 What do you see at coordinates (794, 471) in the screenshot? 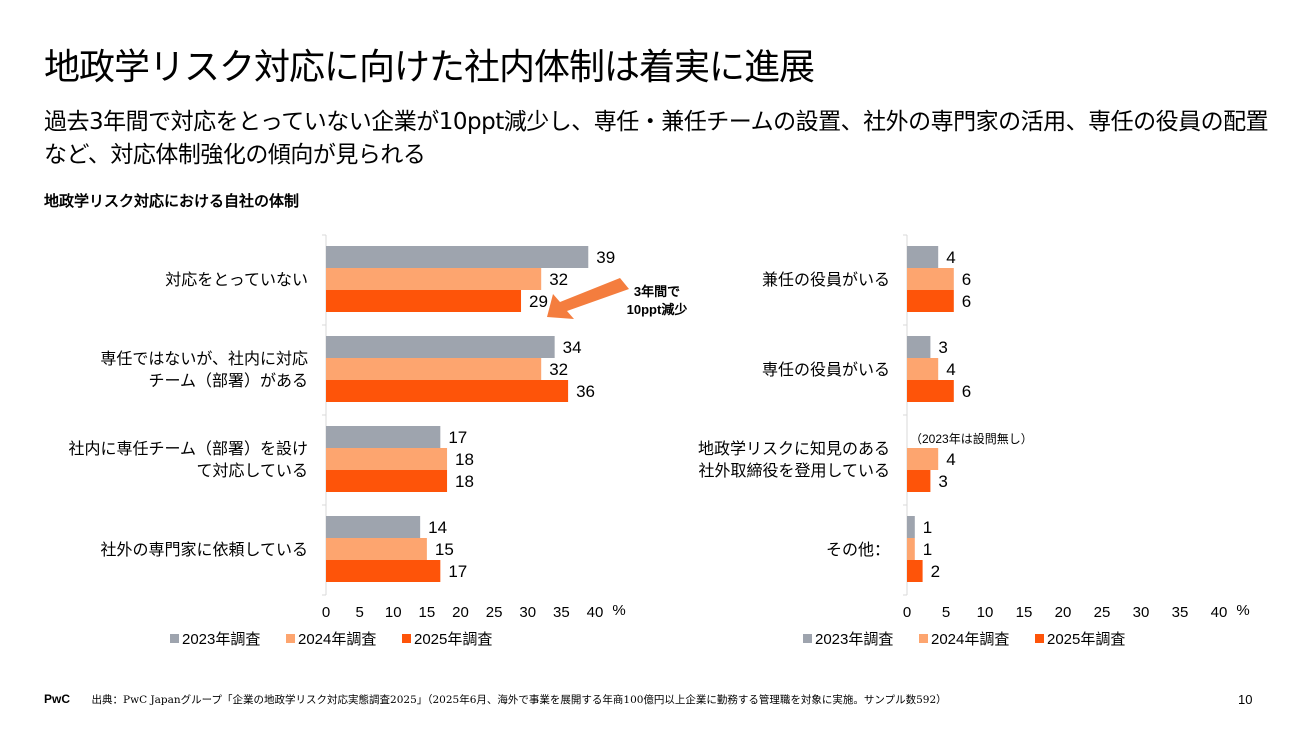
I see `category-label: 社外取締役を登用している` at bounding box center [794, 471].